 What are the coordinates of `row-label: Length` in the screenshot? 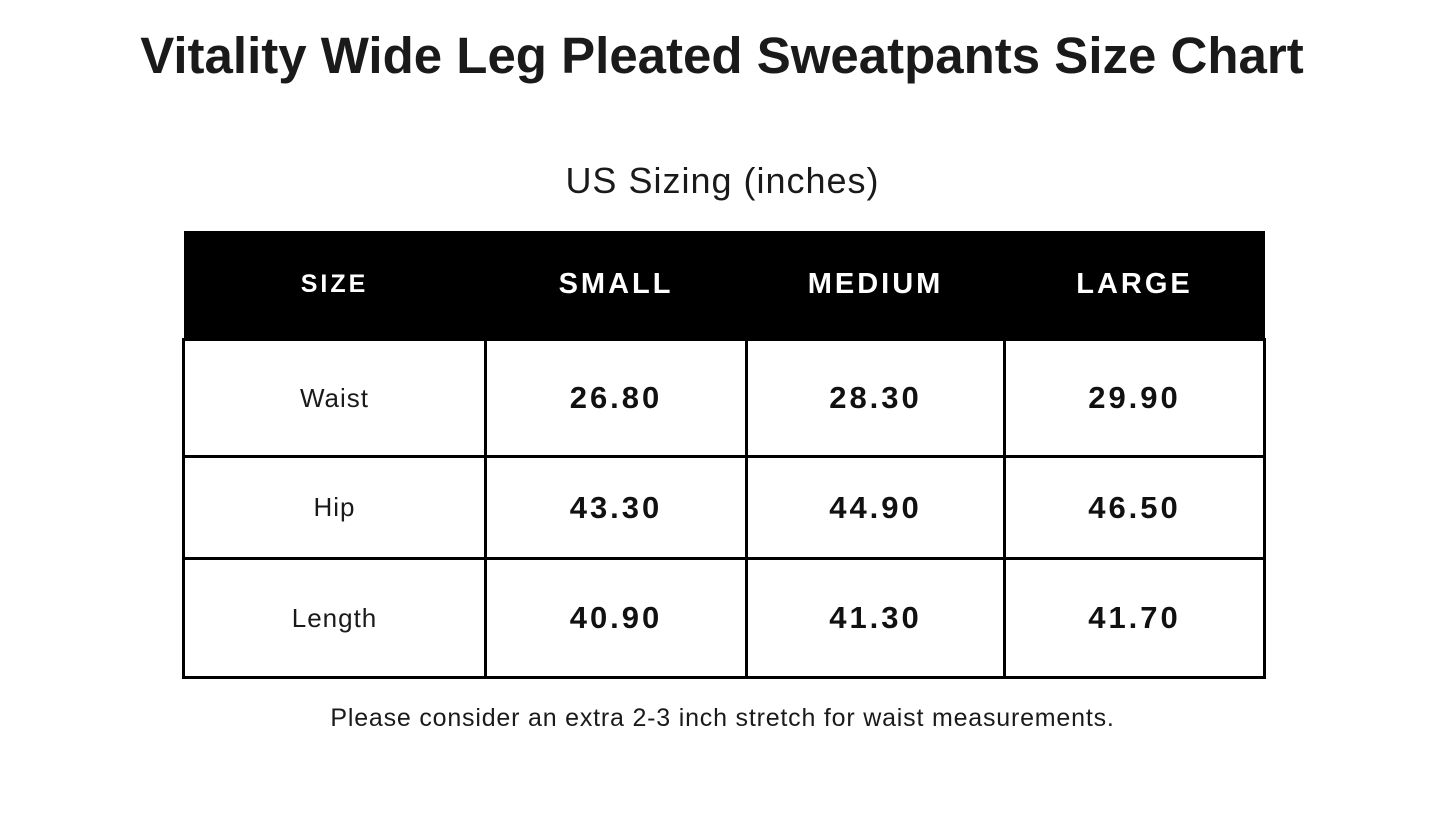 It's located at (334, 618).